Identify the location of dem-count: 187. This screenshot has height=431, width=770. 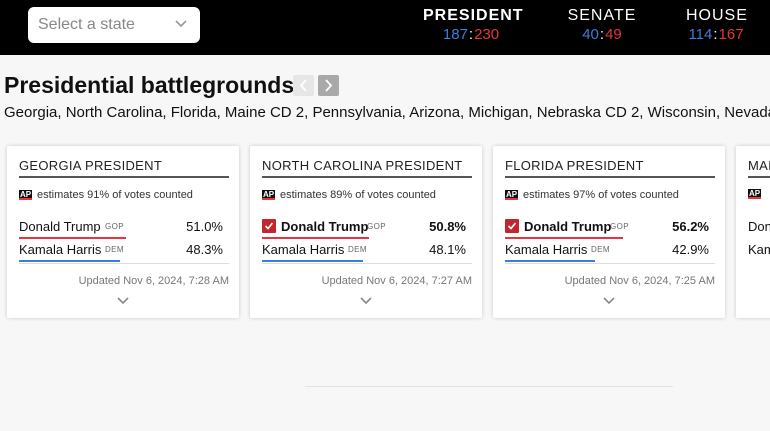
(455, 34).